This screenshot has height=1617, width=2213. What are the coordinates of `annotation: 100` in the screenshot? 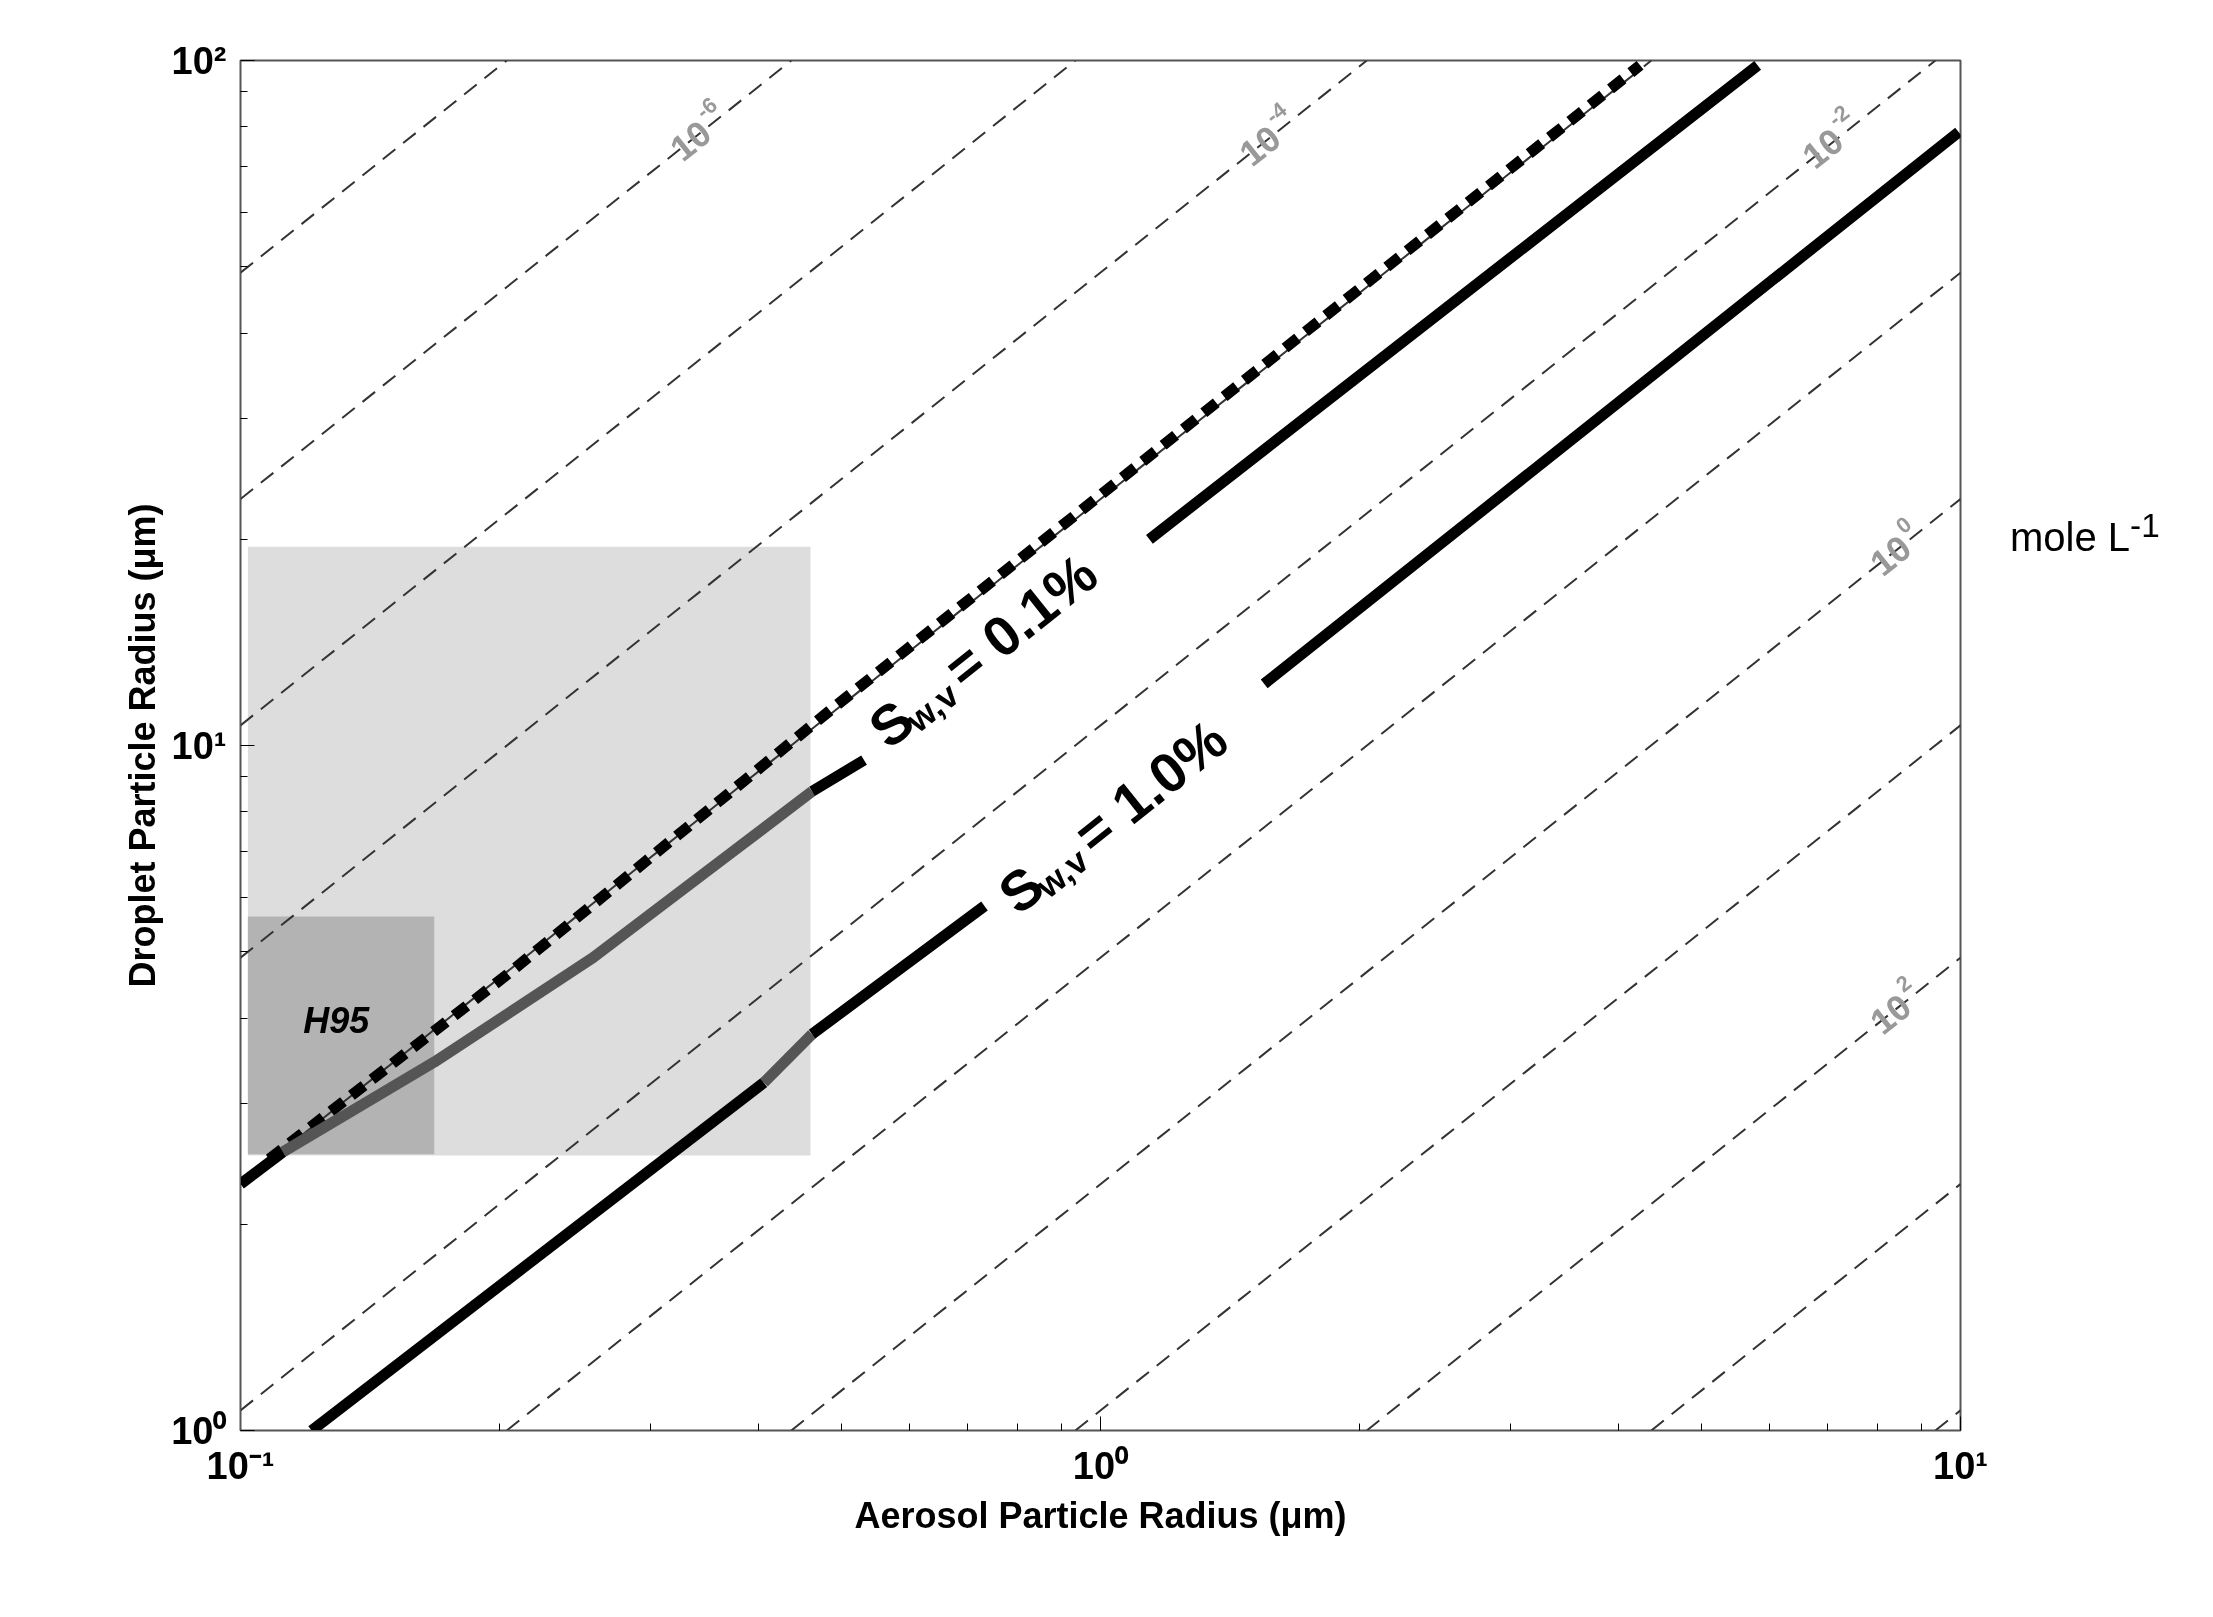 It's located at (1890, 547).